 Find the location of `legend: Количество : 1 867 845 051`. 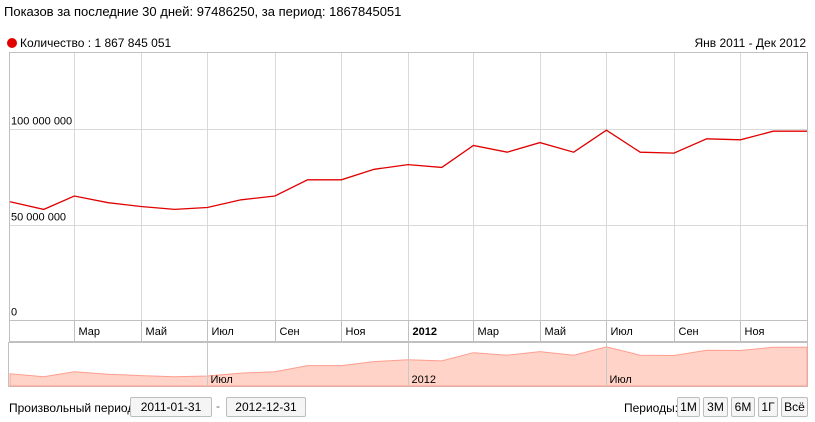

legend: Количество : 1 867 845 051 is located at coordinates (89, 43).